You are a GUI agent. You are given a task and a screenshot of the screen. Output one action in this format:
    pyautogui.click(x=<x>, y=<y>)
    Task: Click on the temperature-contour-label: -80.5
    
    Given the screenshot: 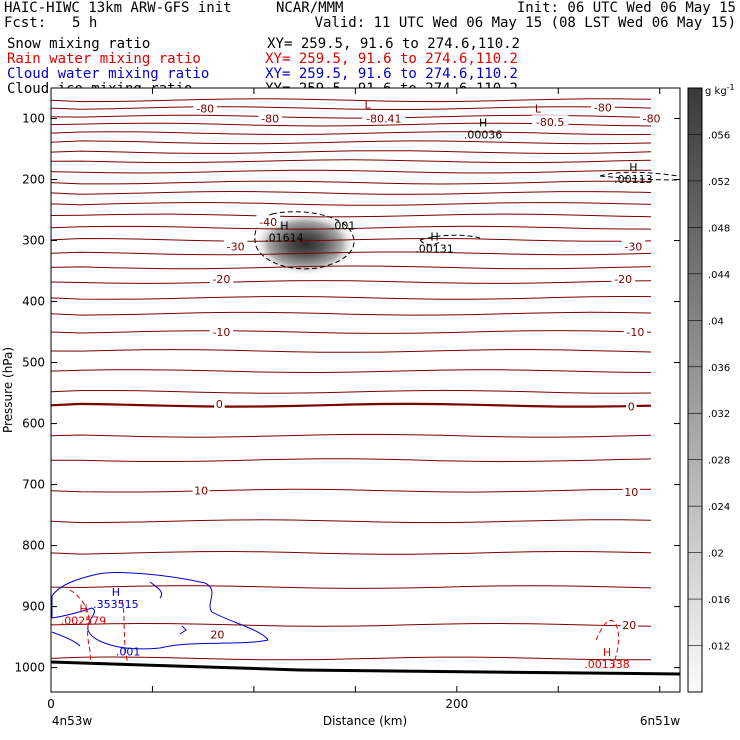 What is the action you would take?
    pyautogui.click(x=550, y=122)
    